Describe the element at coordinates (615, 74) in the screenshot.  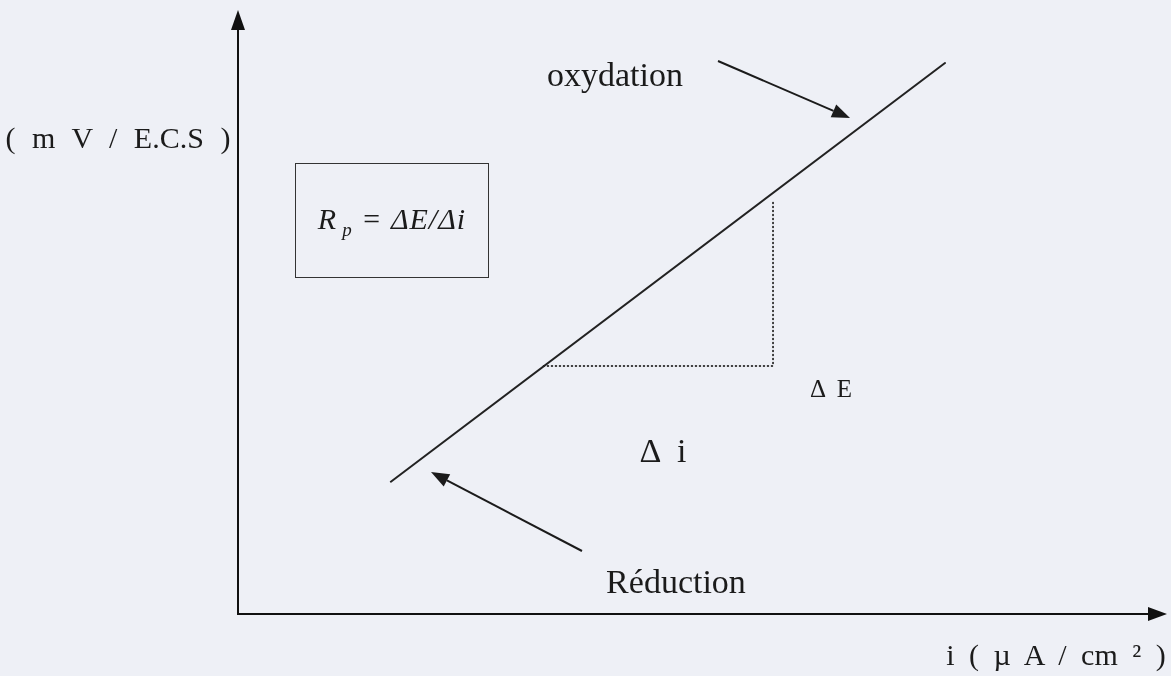
I see `annotation: oxydation` at that location.